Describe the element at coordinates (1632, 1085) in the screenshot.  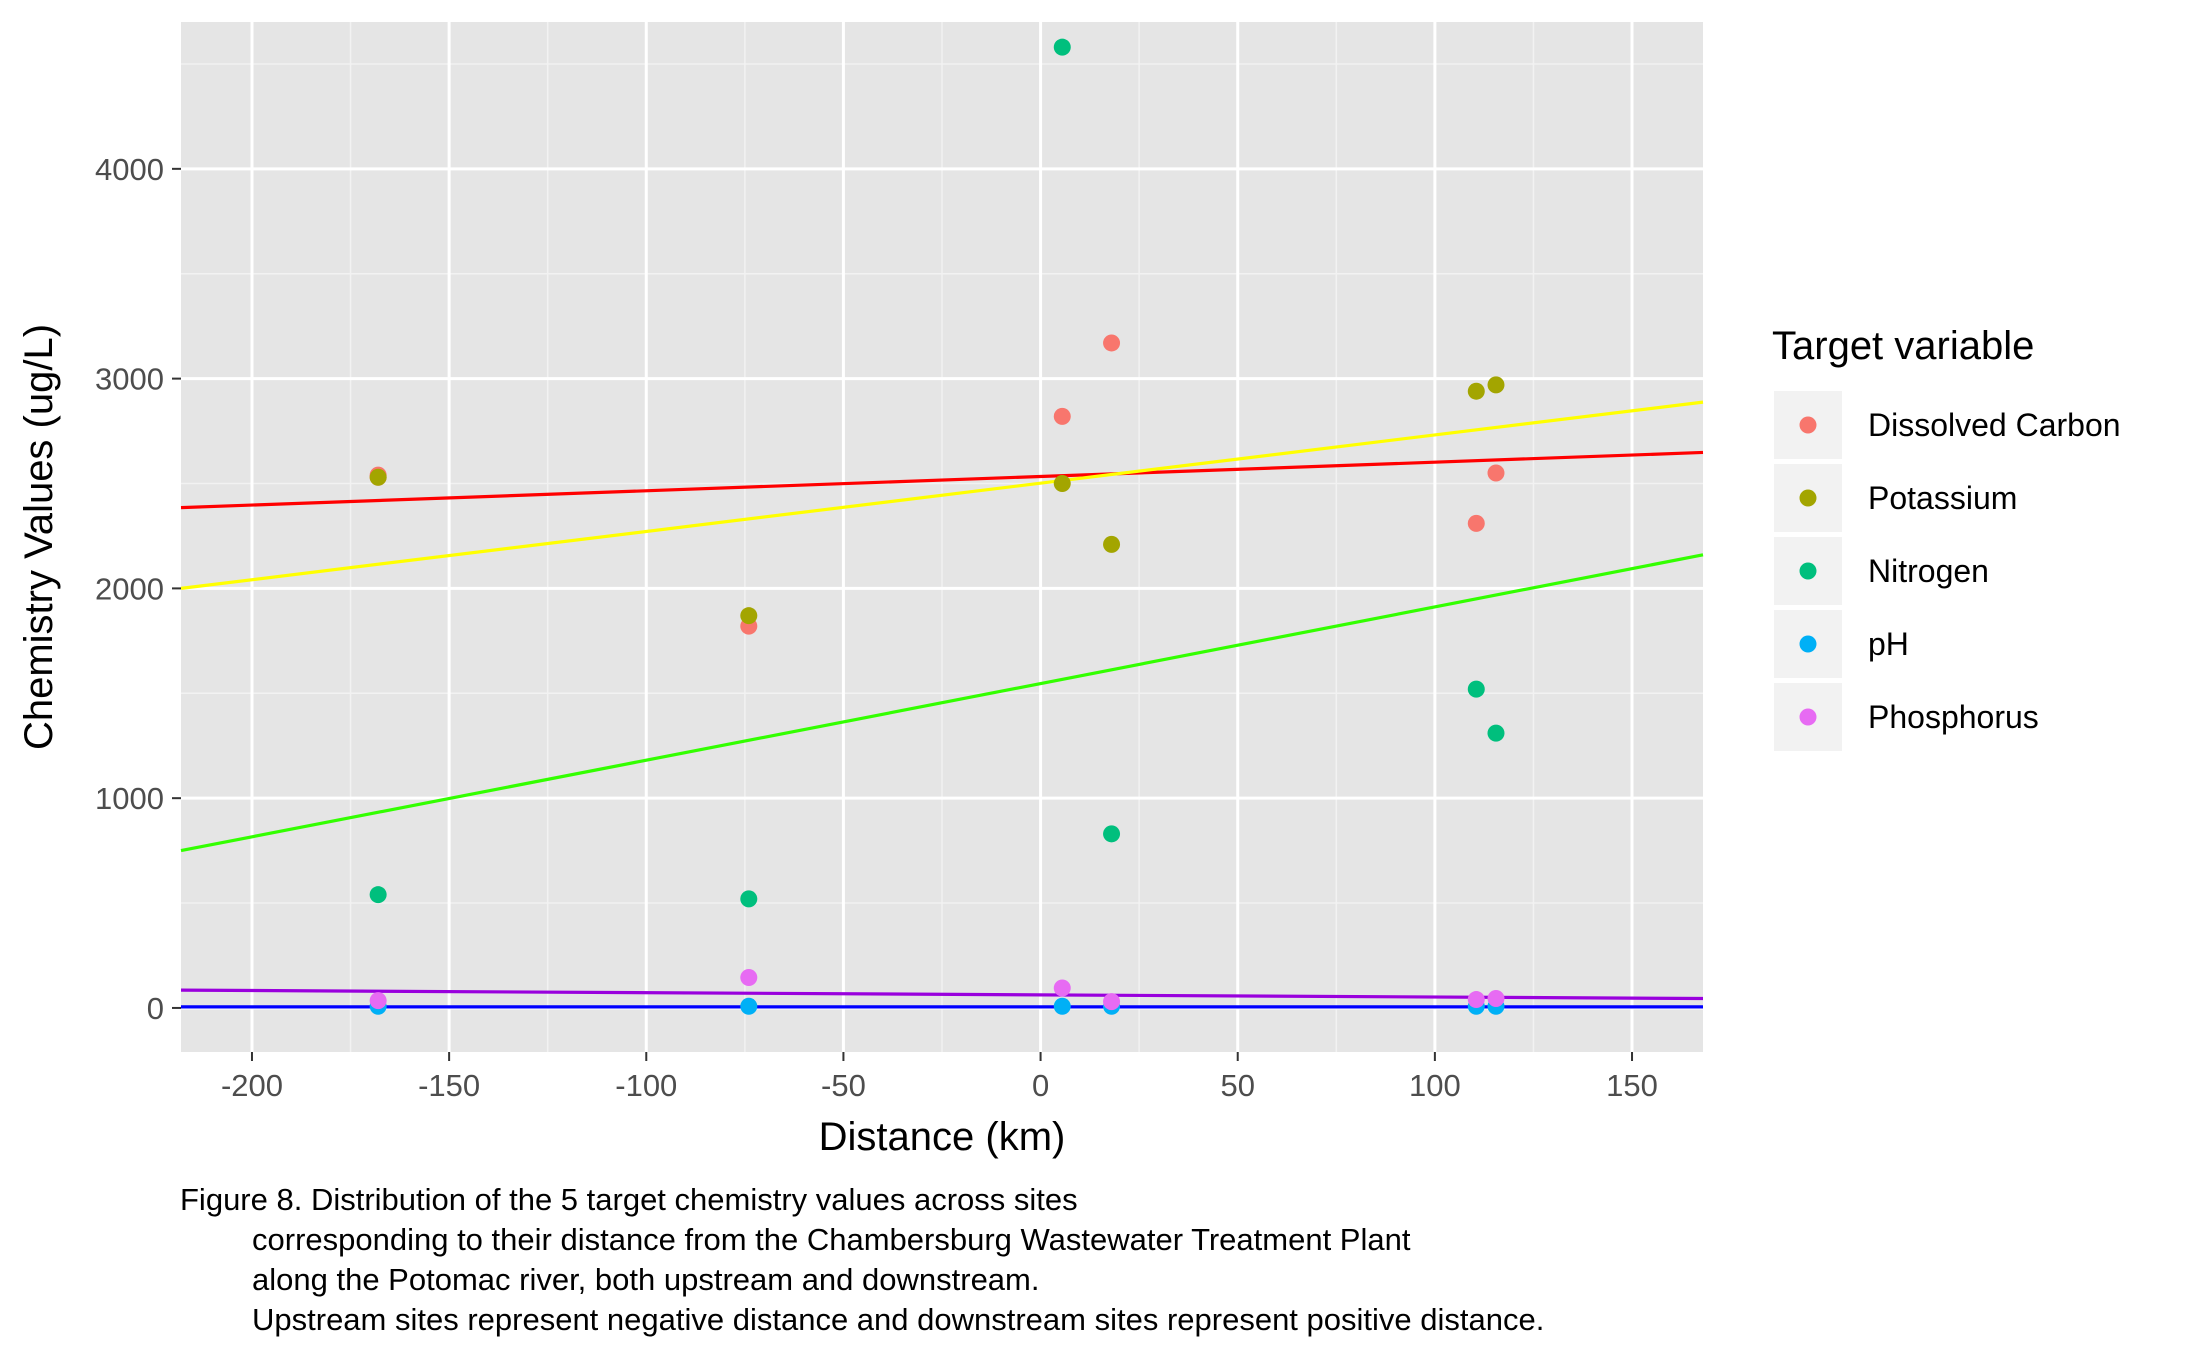
I see `x-tick-label: 150` at that location.